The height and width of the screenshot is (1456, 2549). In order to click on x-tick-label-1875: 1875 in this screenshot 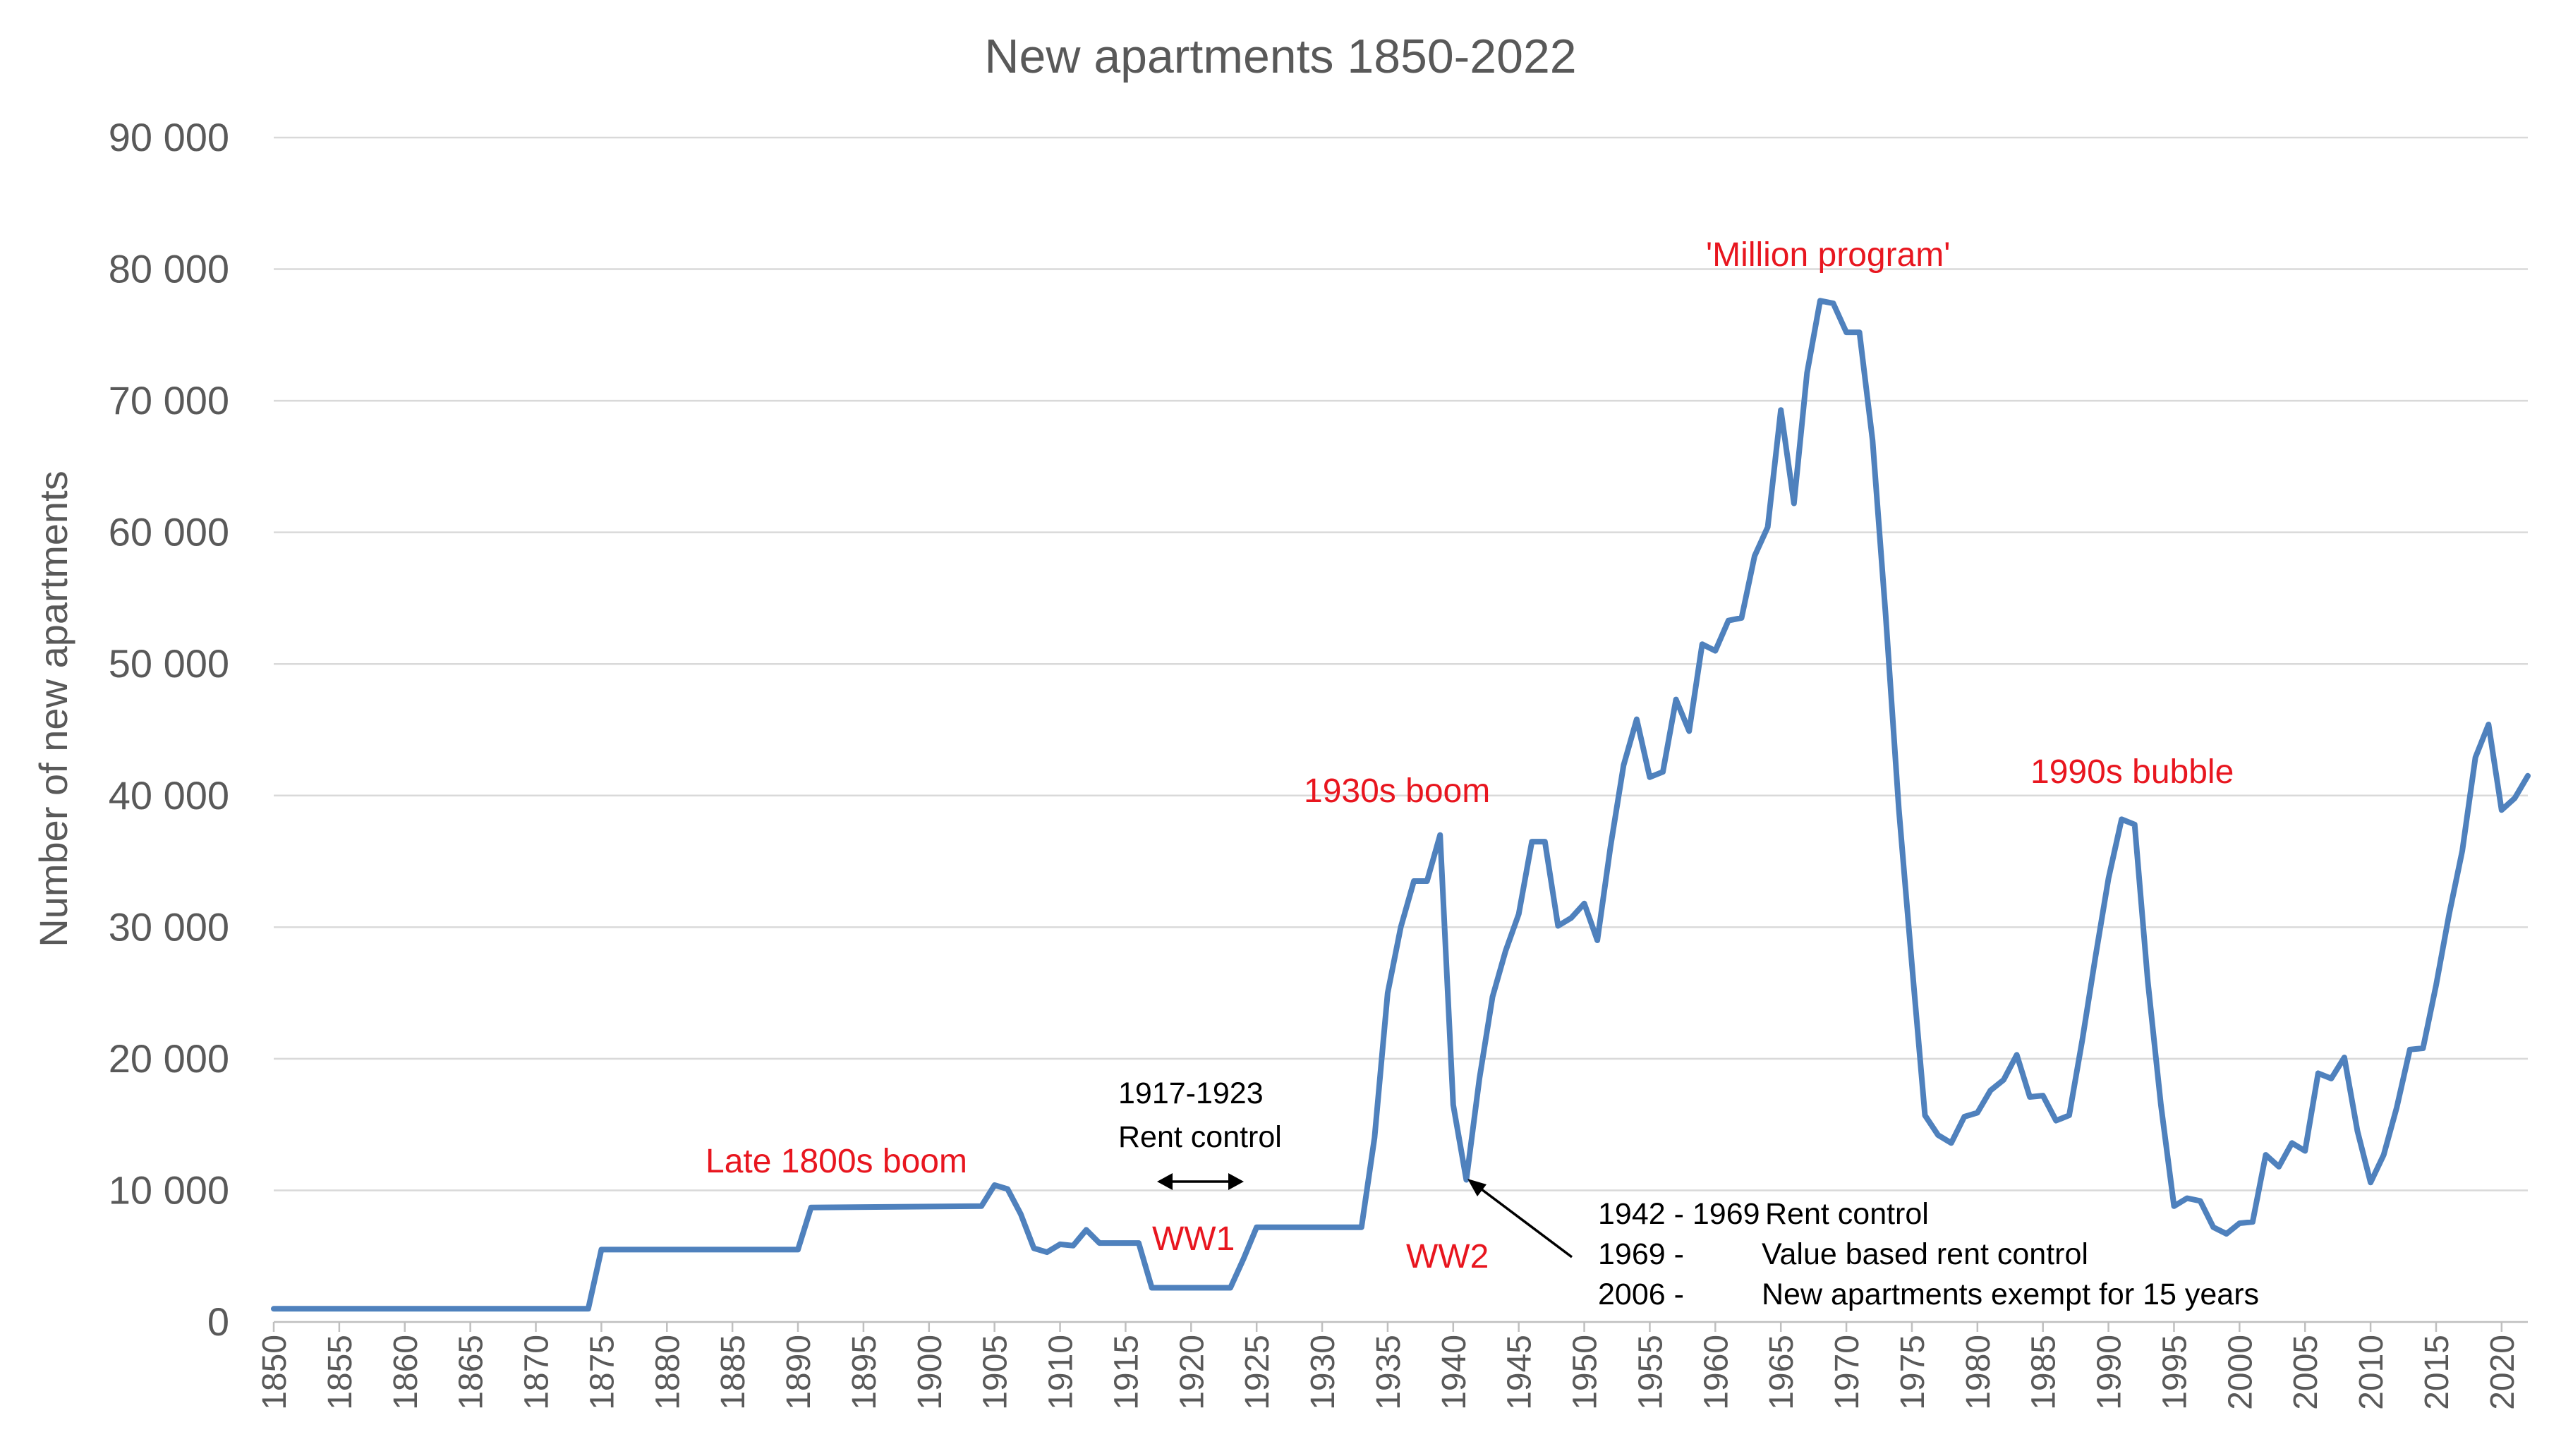, I will do `click(602, 1373)`.